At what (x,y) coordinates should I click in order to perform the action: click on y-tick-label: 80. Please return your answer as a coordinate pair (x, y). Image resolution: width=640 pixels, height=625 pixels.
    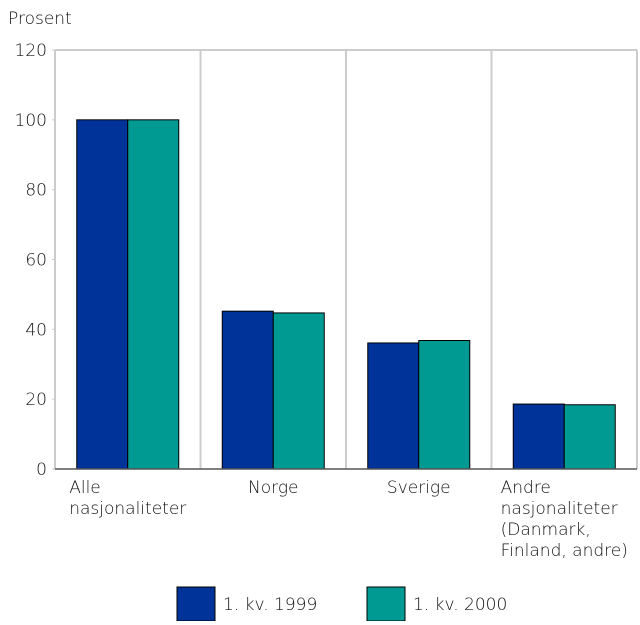
    Looking at the image, I should click on (36, 191).